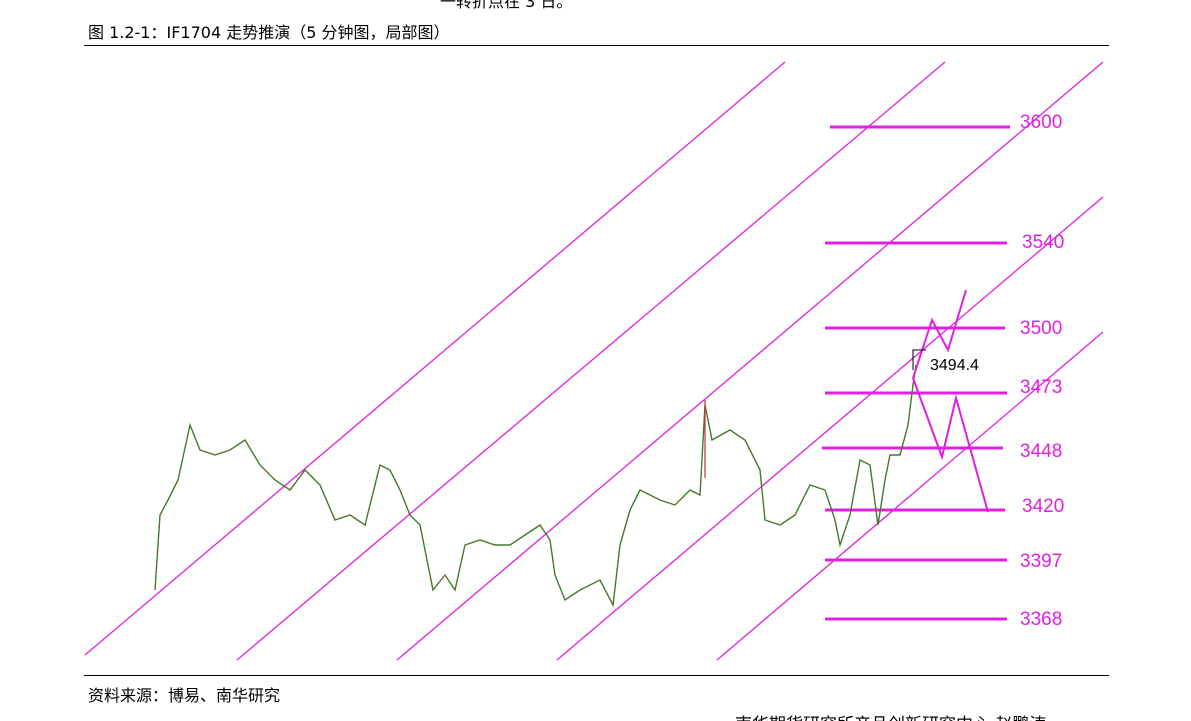 The width and height of the screenshot is (1191, 721). What do you see at coordinates (1041, 561) in the screenshot?
I see `level-label: 3397` at bounding box center [1041, 561].